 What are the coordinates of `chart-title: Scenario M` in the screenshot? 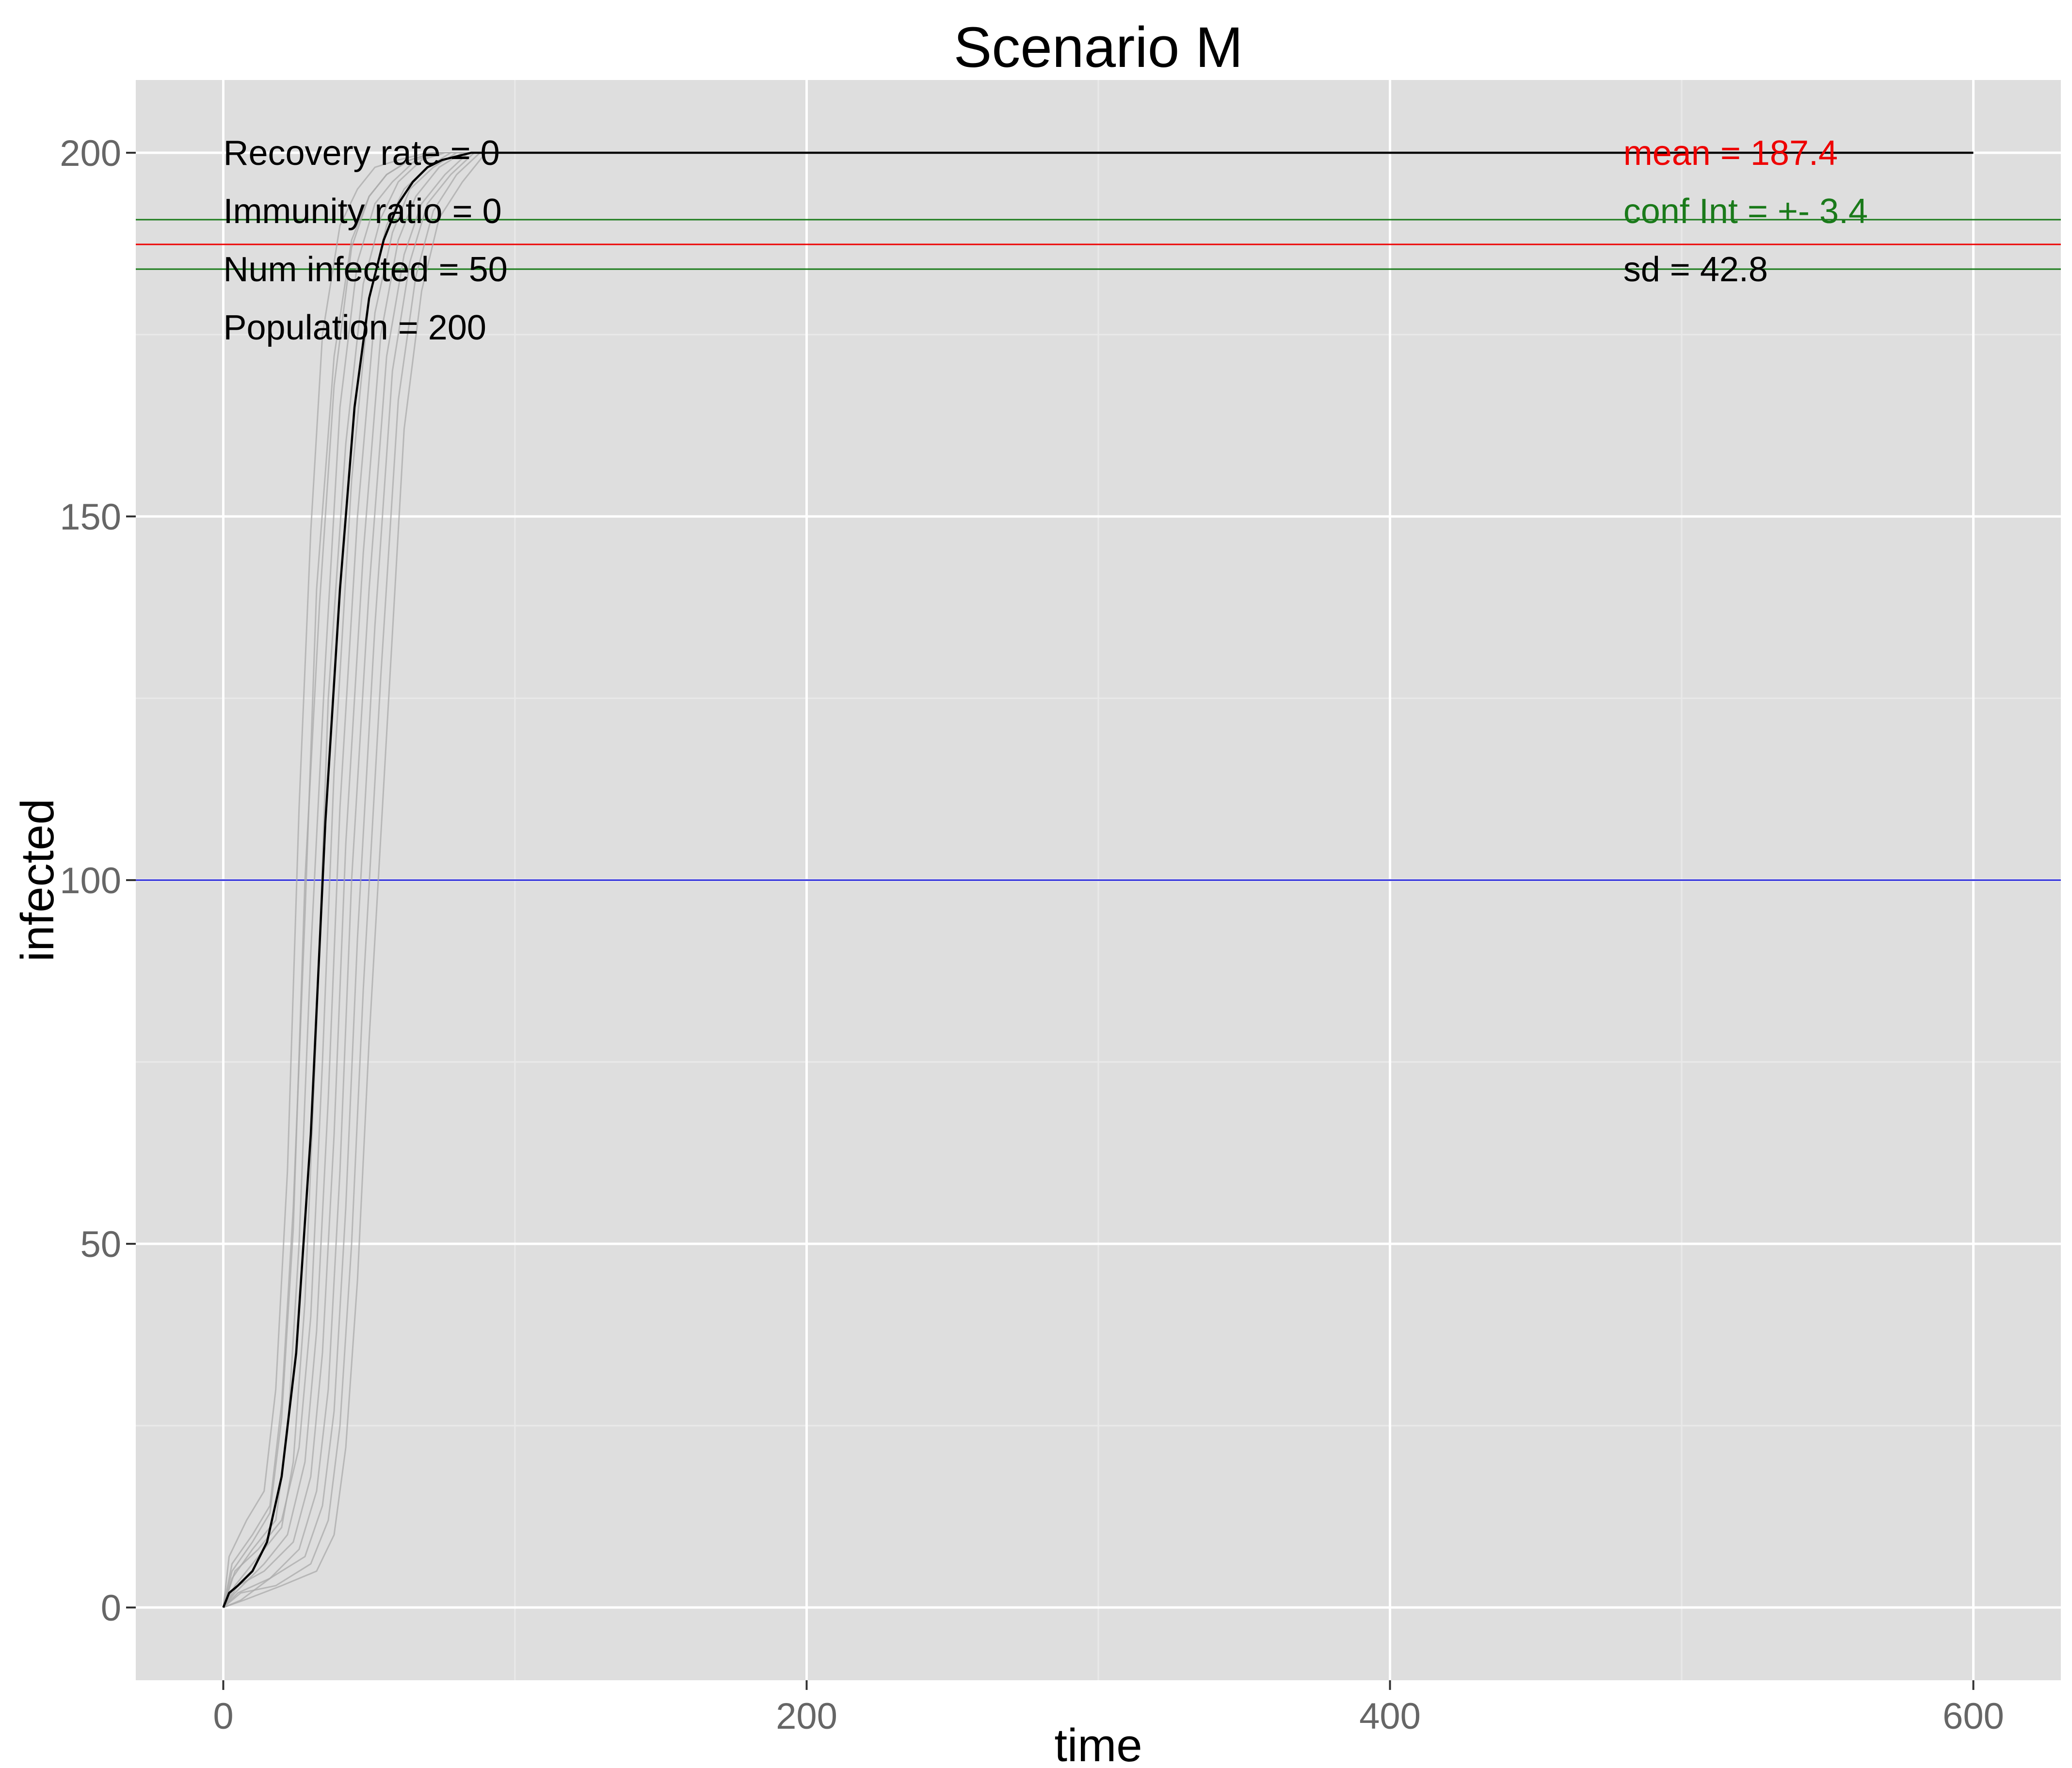 It's located at (1098, 48).